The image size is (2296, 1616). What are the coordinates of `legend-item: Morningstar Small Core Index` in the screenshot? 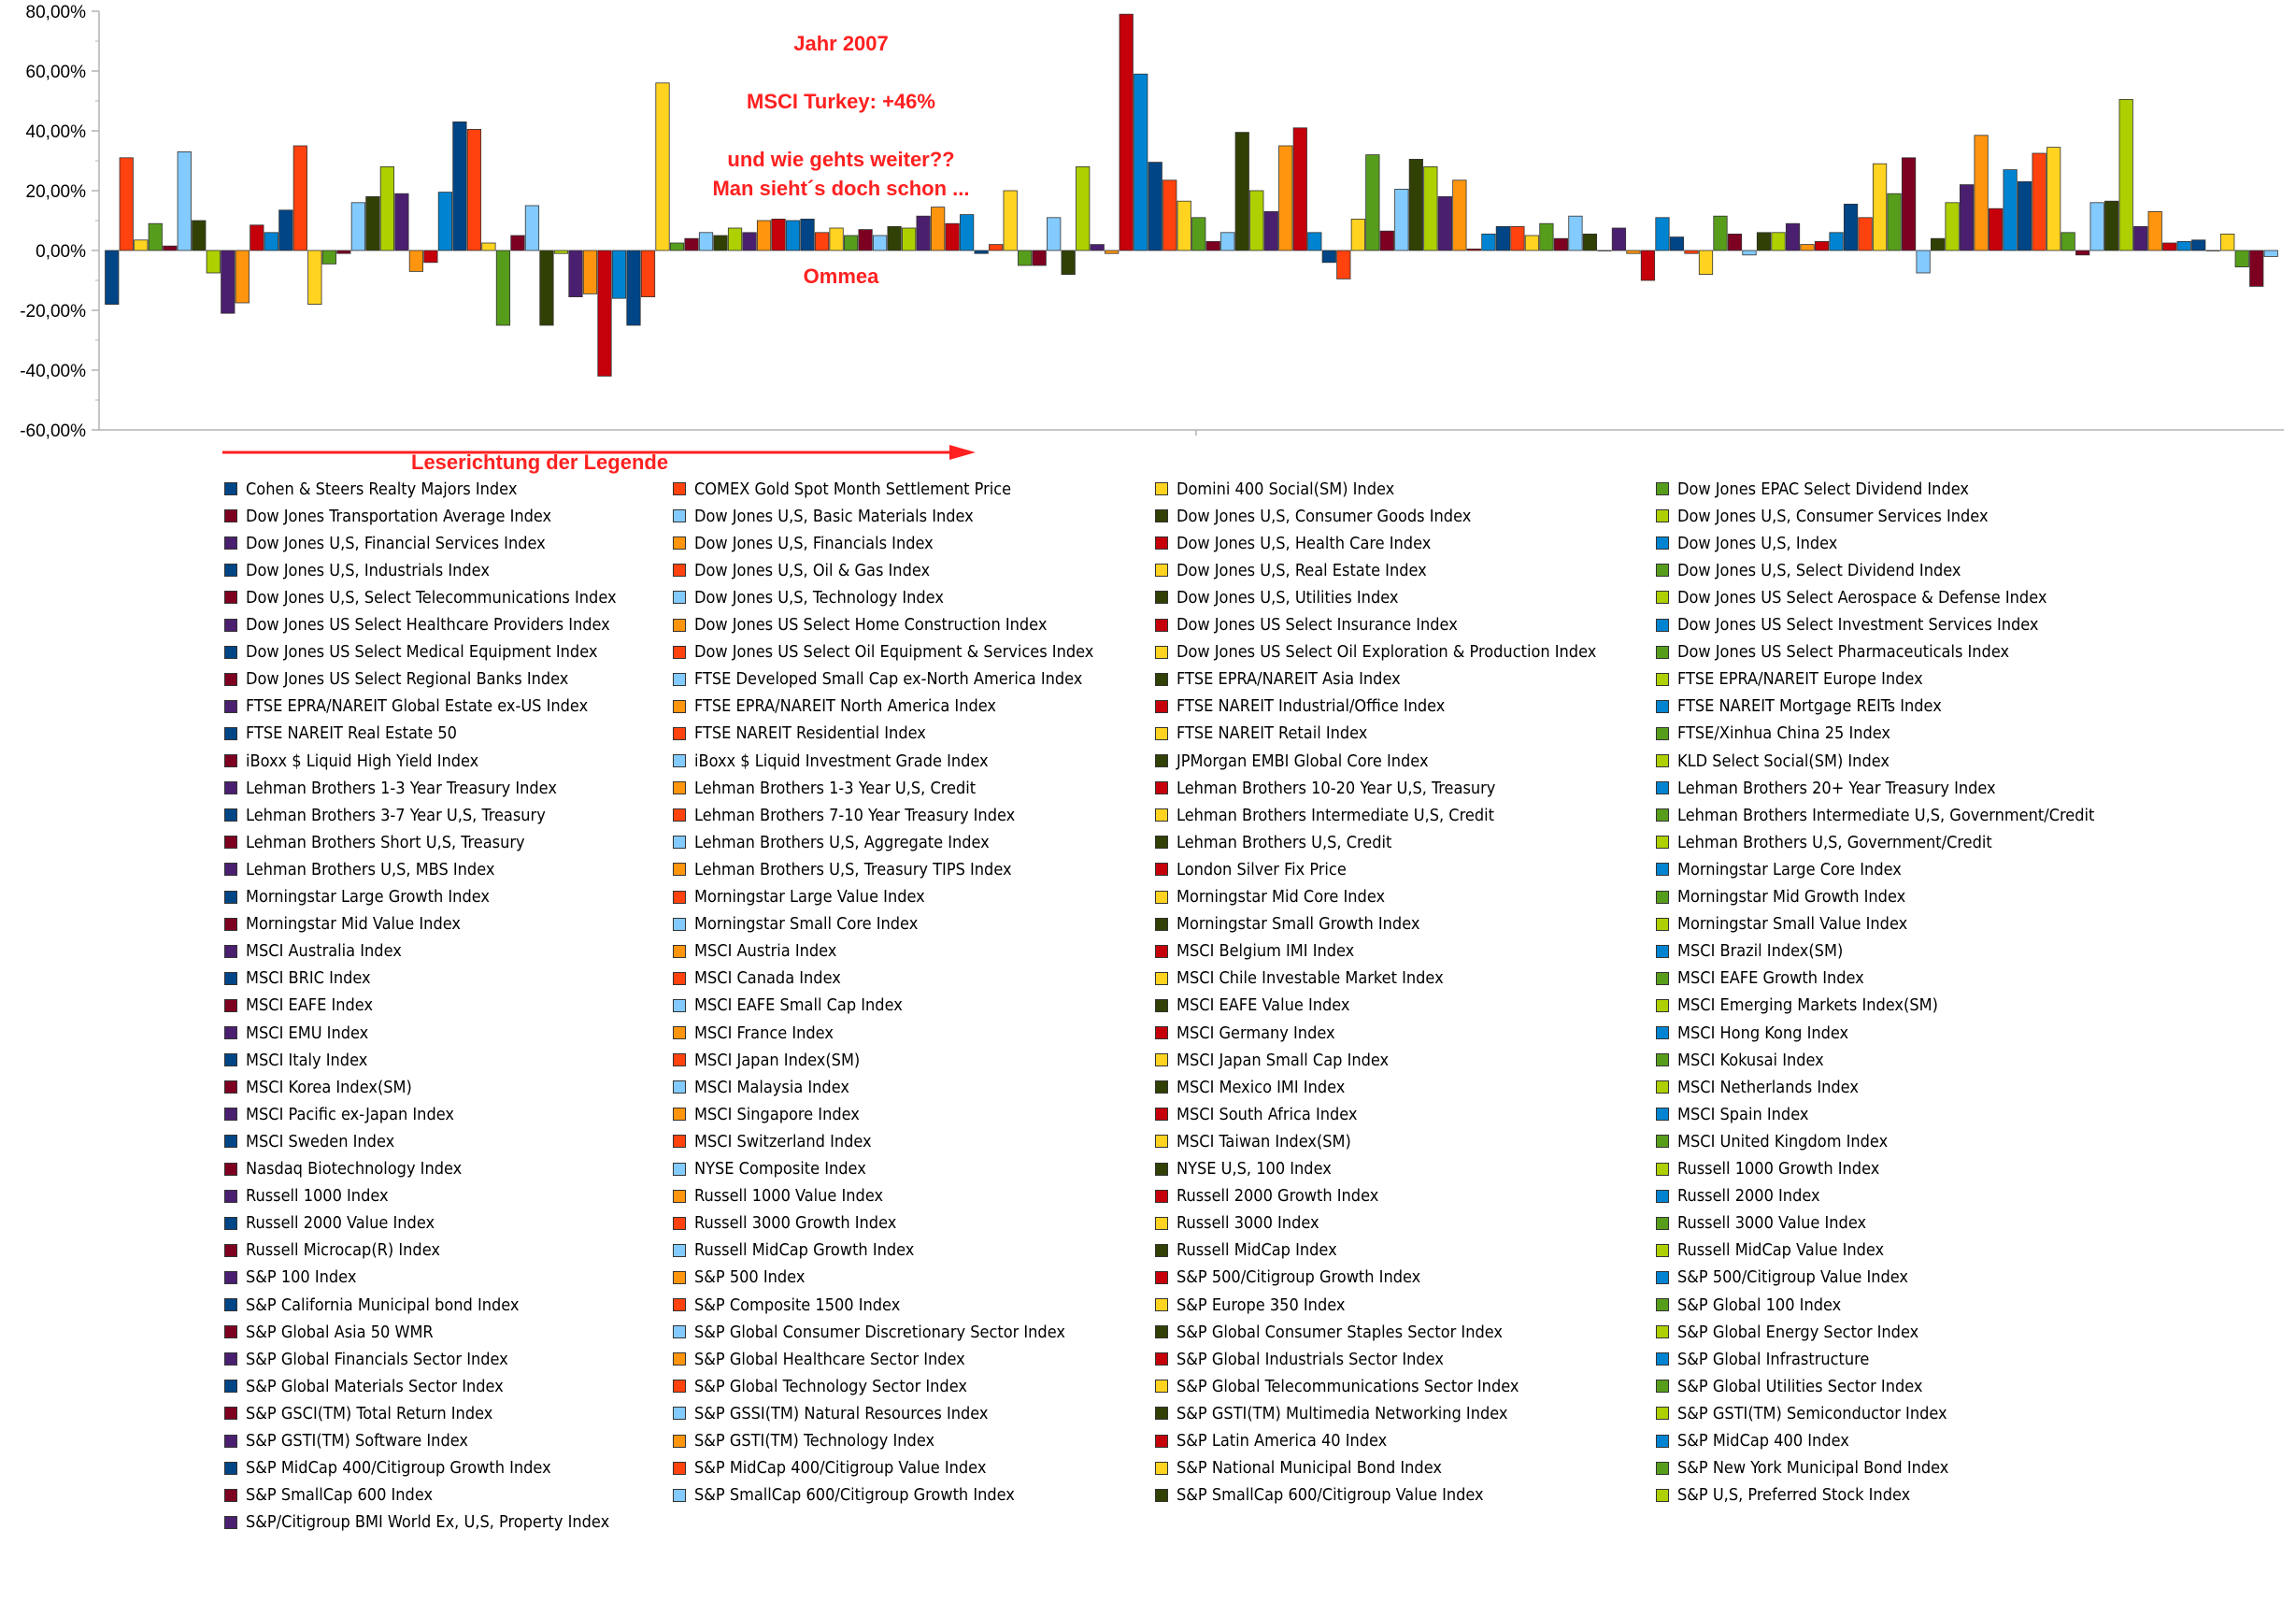 It's located at (795, 924).